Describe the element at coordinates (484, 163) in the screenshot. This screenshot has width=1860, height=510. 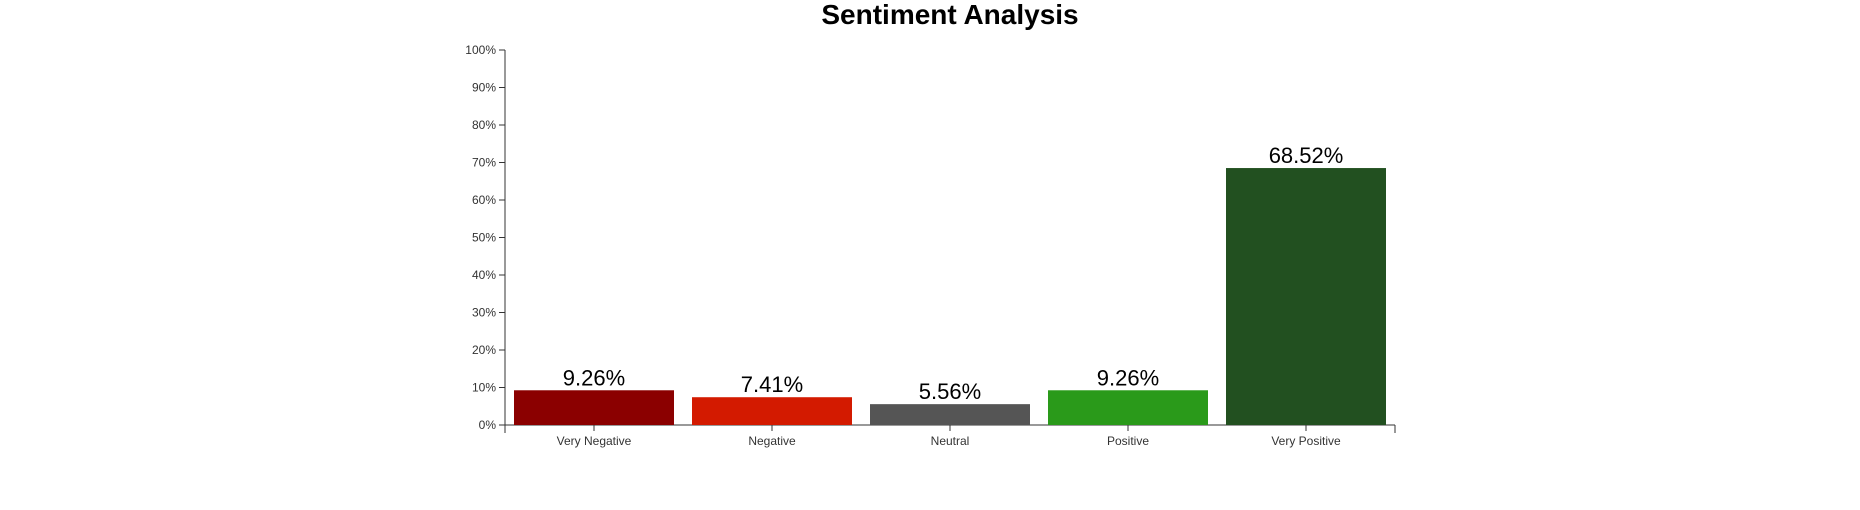
I see `y-tick-label: 70%` at that location.